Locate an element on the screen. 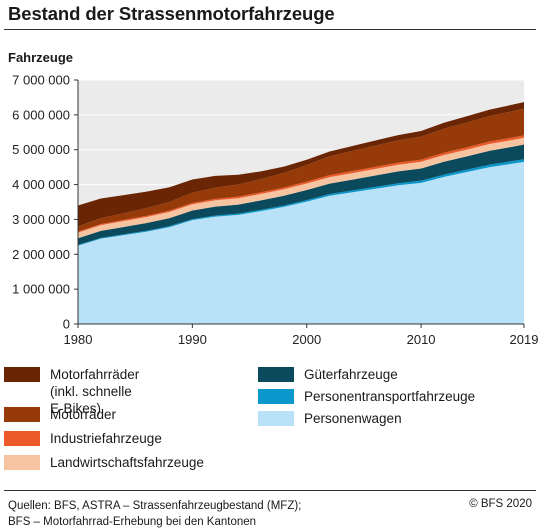 The image size is (540, 532). legend-swatch-motorraeder is located at coordinates (22, 414).